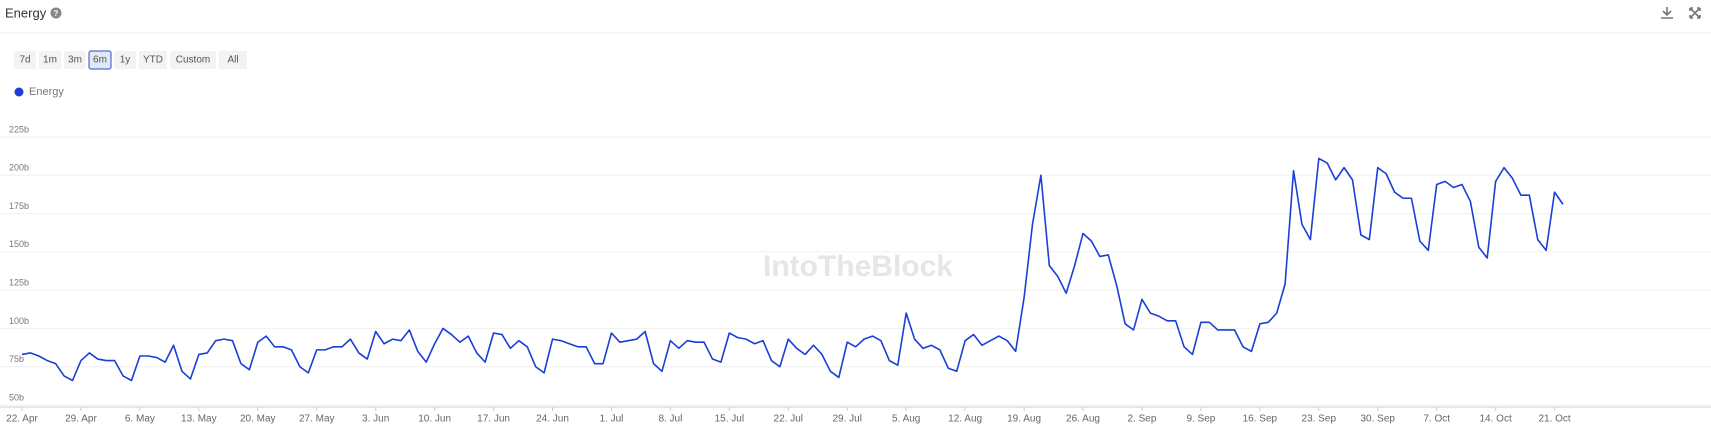 This screenshot has width=1711, height=435. I want to click on x-tick-label: 22. Apr, so click(22, 419).